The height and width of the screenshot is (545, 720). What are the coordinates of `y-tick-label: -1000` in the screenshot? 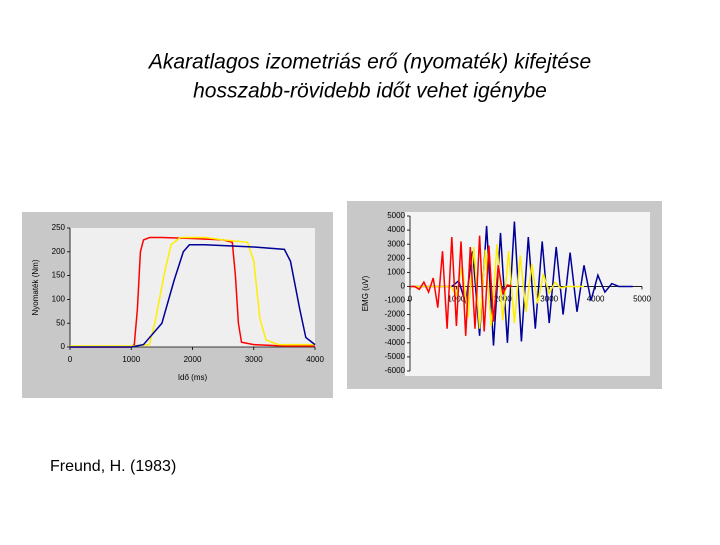 It's located at (395, 300).